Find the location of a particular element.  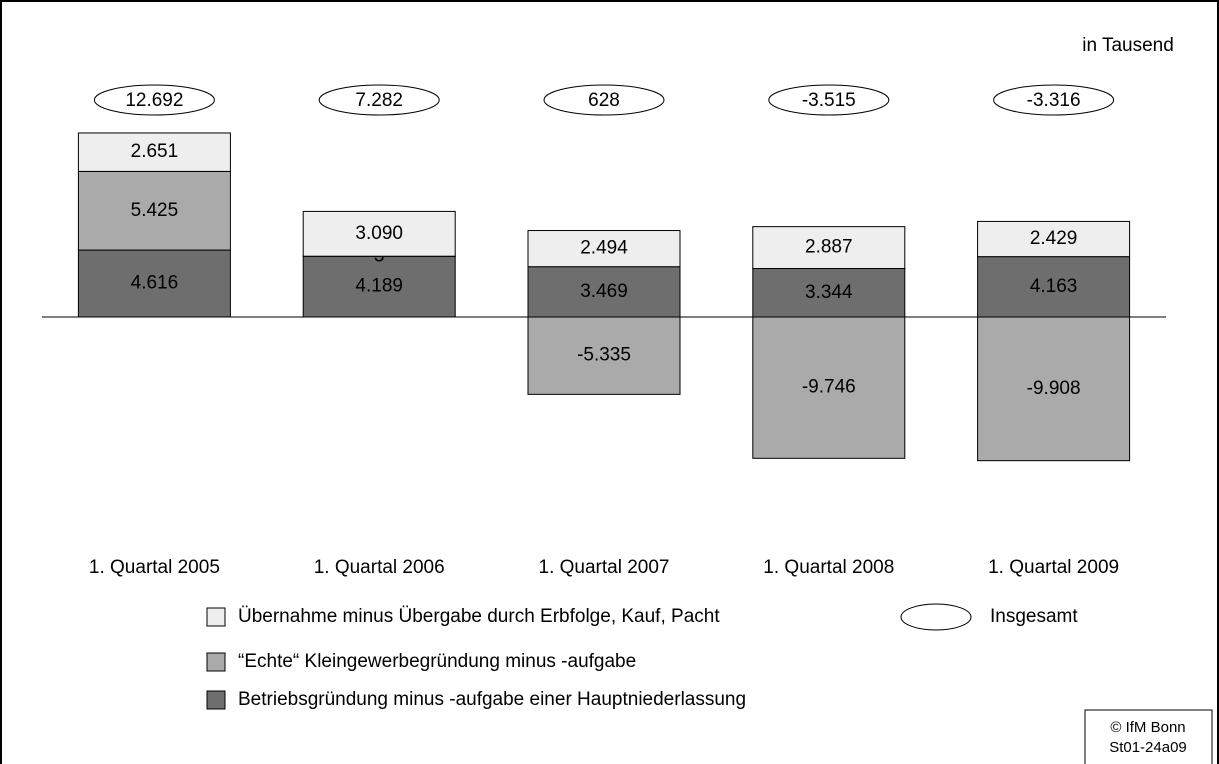

value-label: 4.189 is located at coordinates (379, 286).